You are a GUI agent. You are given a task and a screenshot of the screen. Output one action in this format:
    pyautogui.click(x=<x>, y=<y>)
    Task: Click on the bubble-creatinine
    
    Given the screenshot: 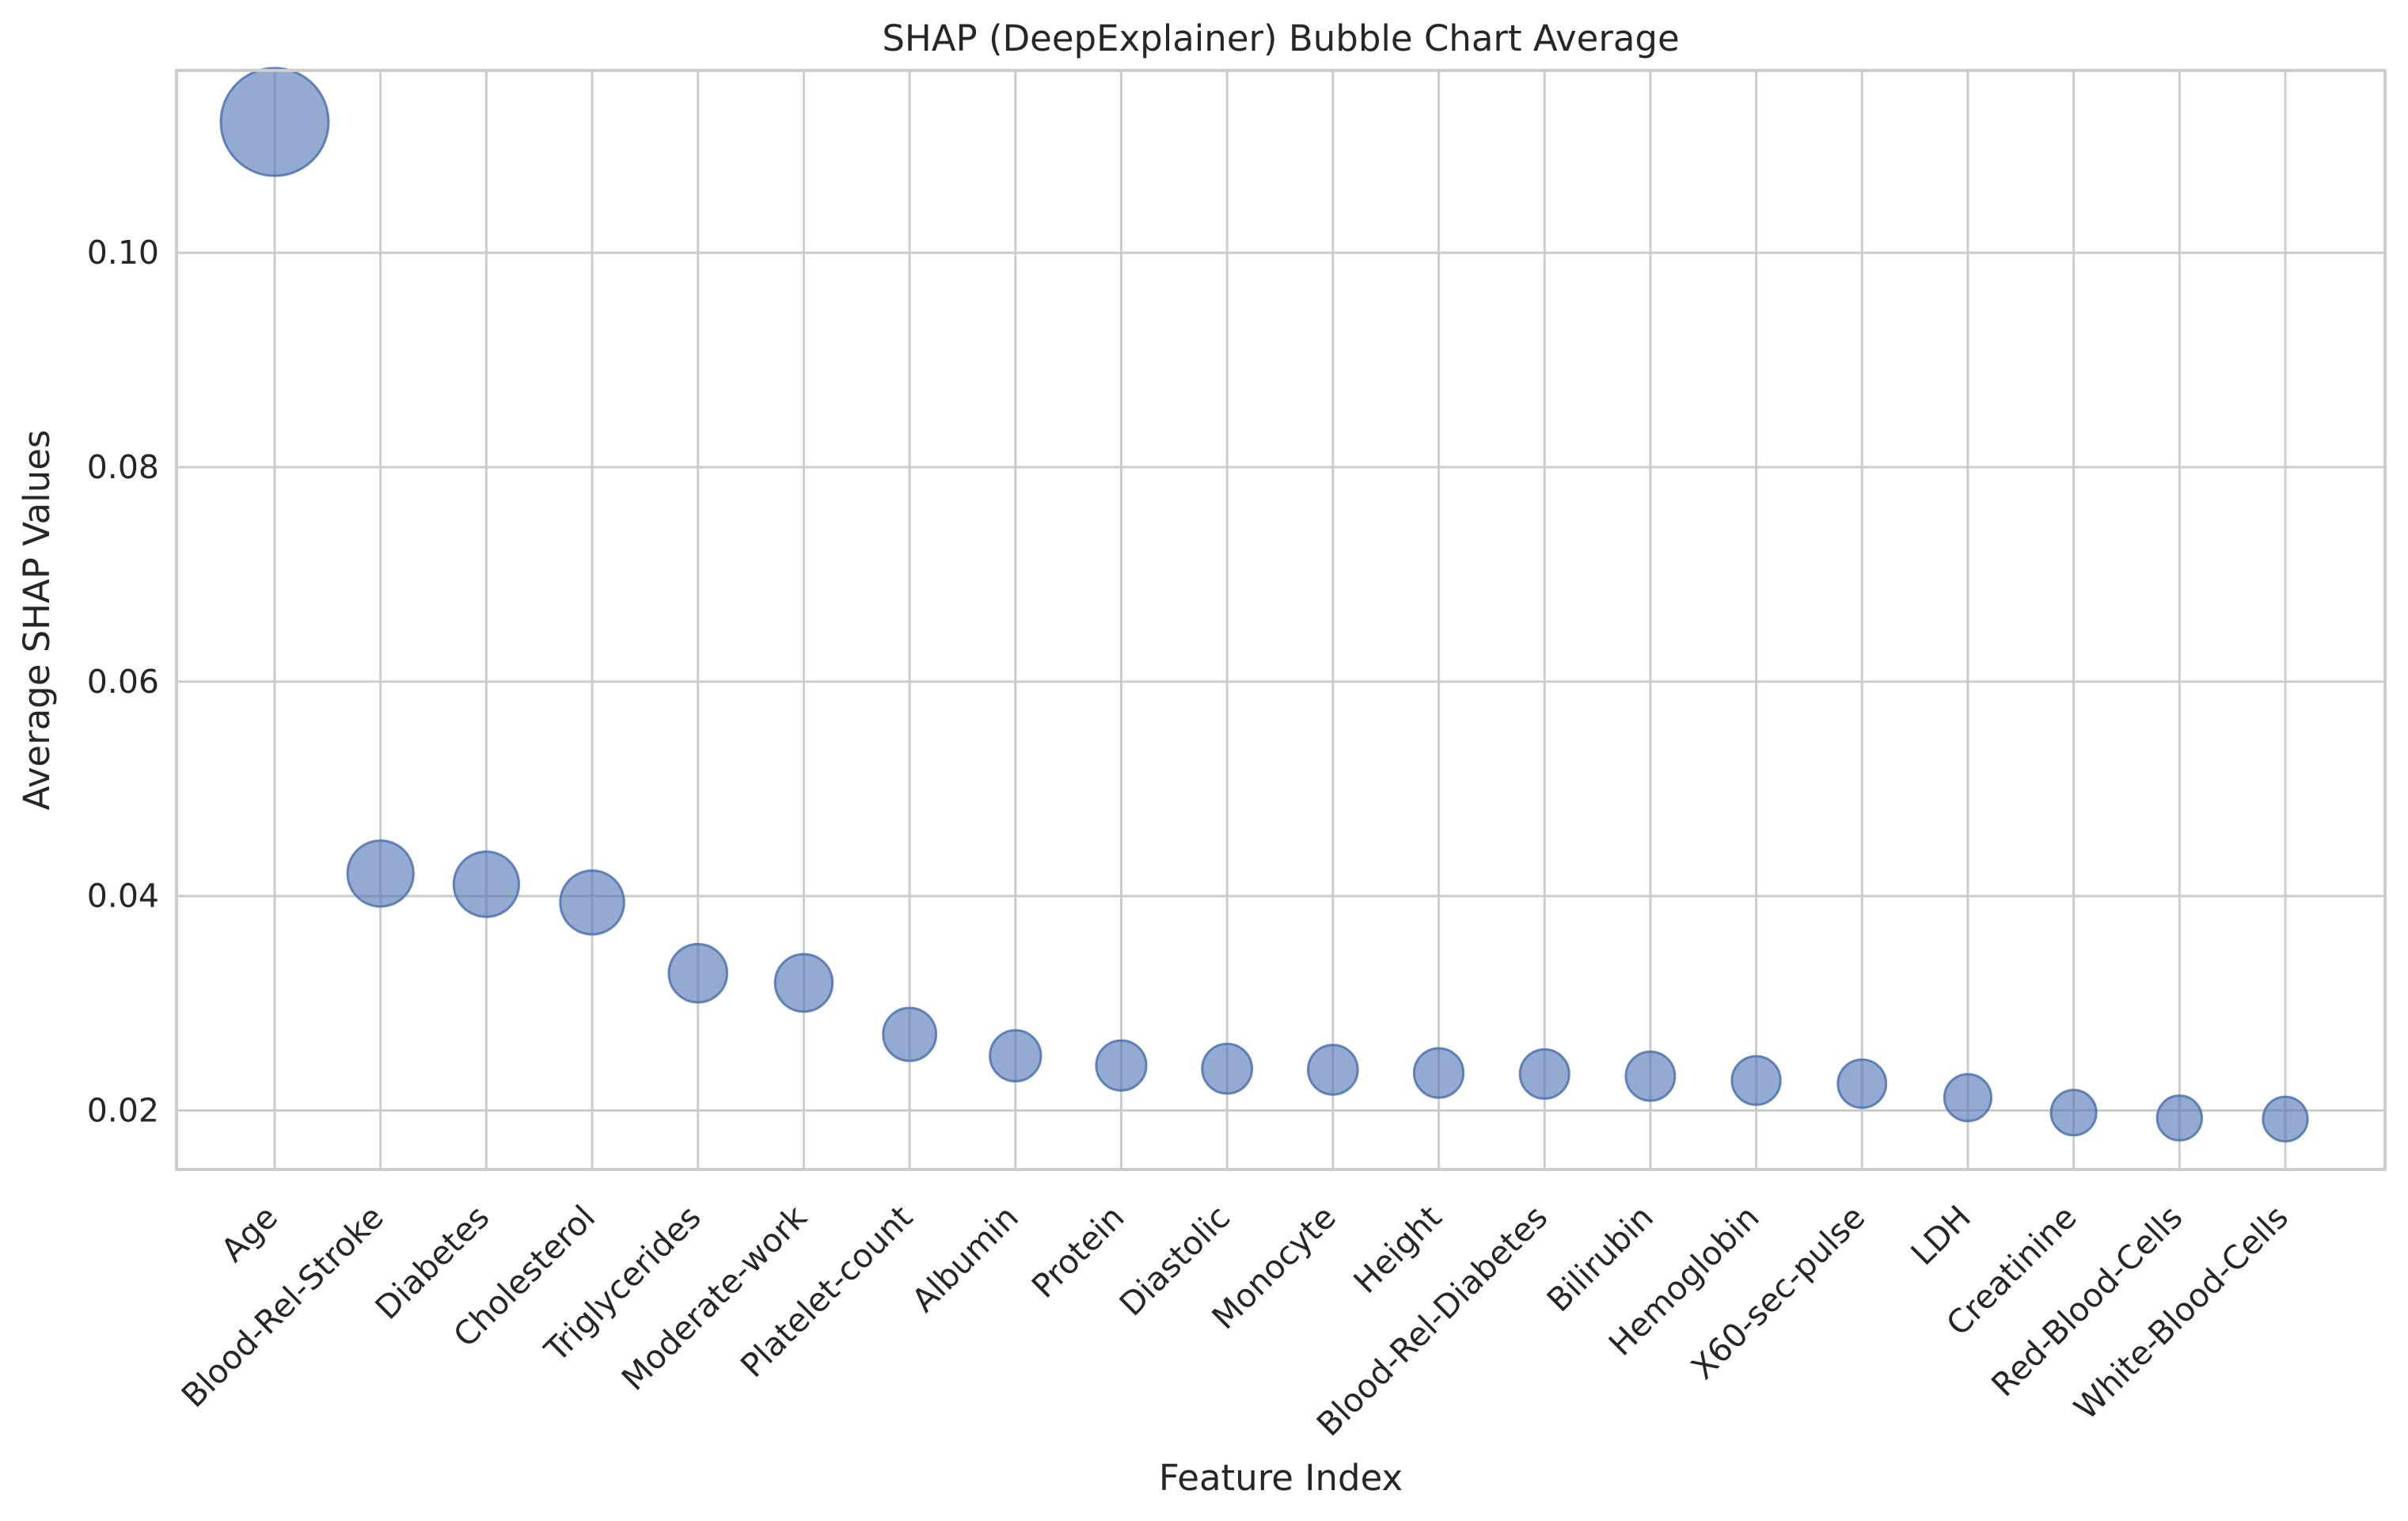 What is the action you would take?
    pyautogui.click(x=2073, y=1113)
    